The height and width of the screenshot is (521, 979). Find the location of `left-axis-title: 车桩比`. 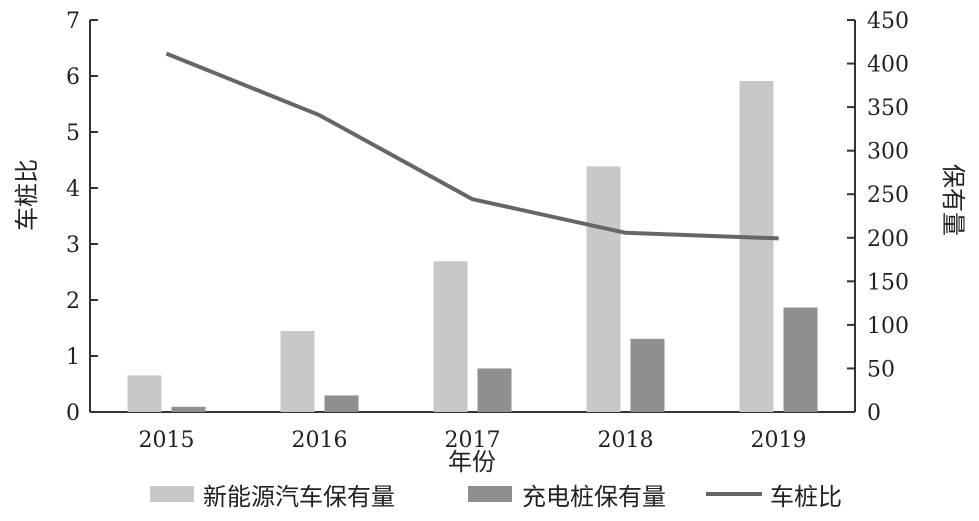

left-axis-title: 车桩比 is located at coordinates (27, 195).